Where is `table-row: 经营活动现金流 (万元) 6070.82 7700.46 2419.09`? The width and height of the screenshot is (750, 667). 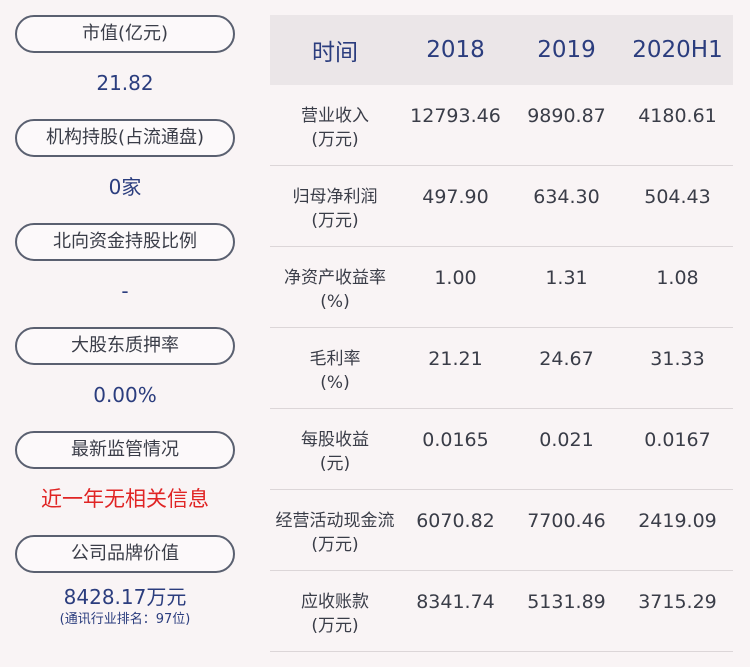
table-row: 经营活动现金流 (万元) 6070.82 7700.46 2419.09 is located at coordinates (501, 530).